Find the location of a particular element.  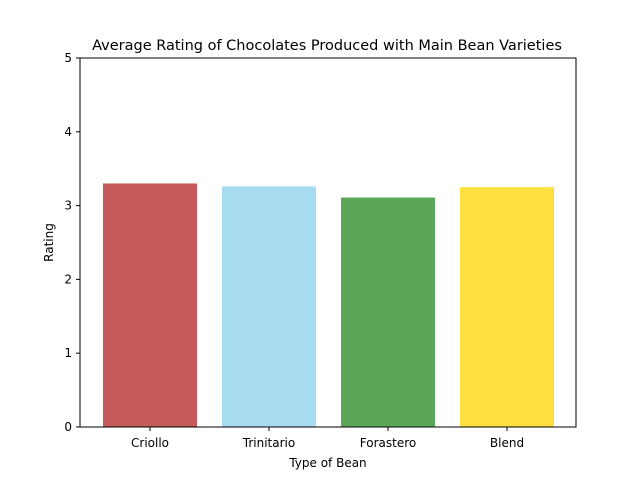

bar-trinitario is located at coordinates (269, 306).